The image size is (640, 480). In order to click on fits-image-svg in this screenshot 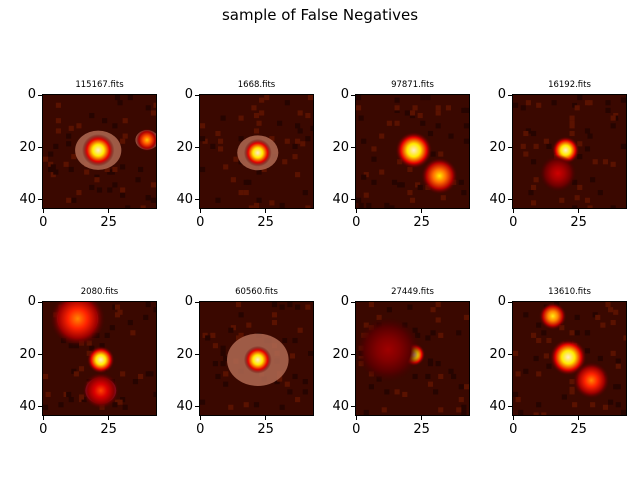, I will do `click(412, 358)`.